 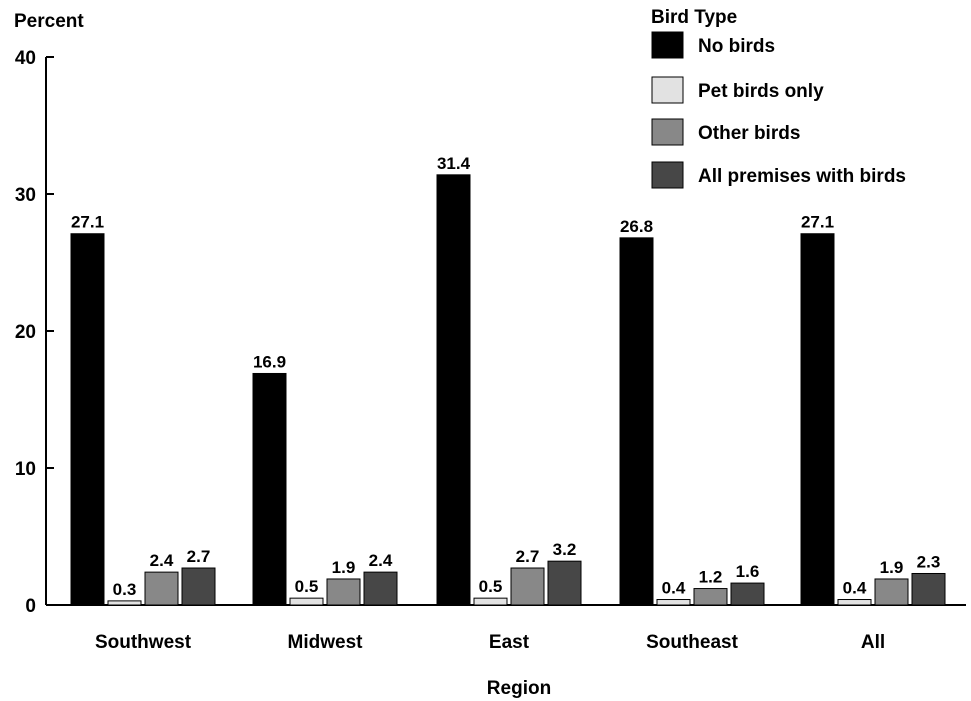 I want to click on bar-group-southwest: 27.1 0.3 2.4 2.7 Southwest, so click(x=143, y=433).